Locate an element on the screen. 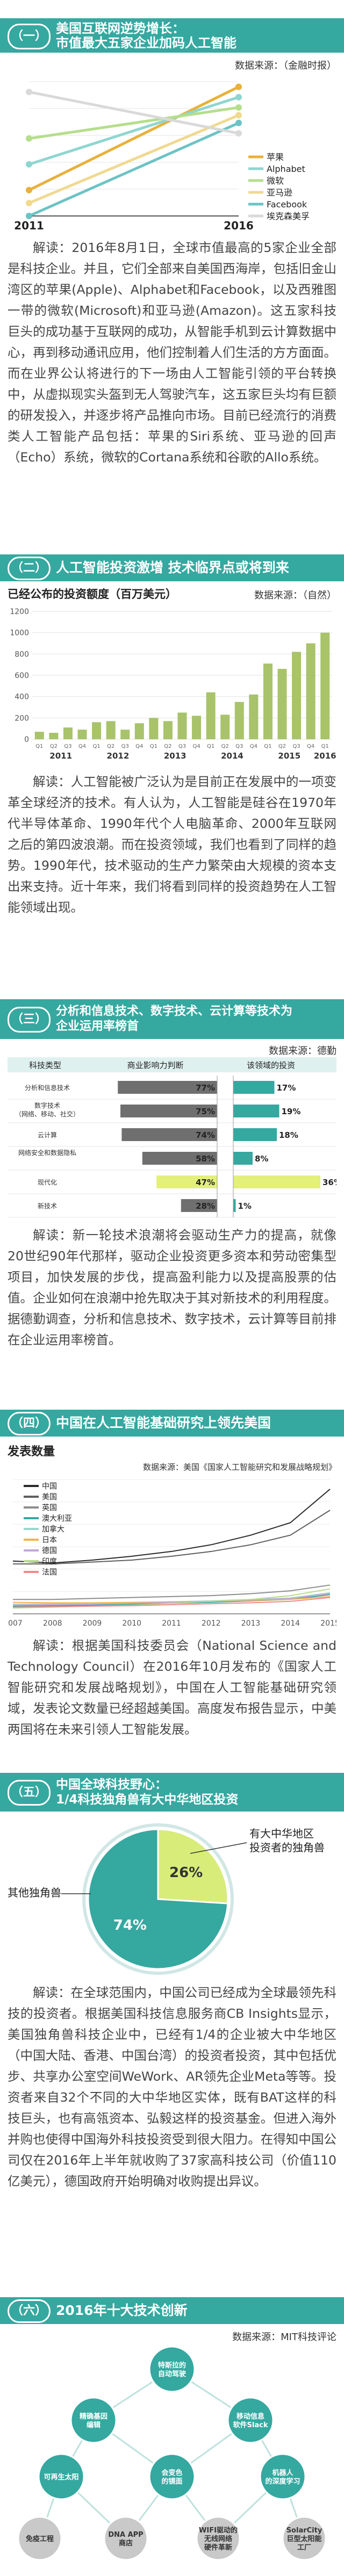 The image size is (344, 2576). y-tick-label: 200 is located at coordinates (22, 719).